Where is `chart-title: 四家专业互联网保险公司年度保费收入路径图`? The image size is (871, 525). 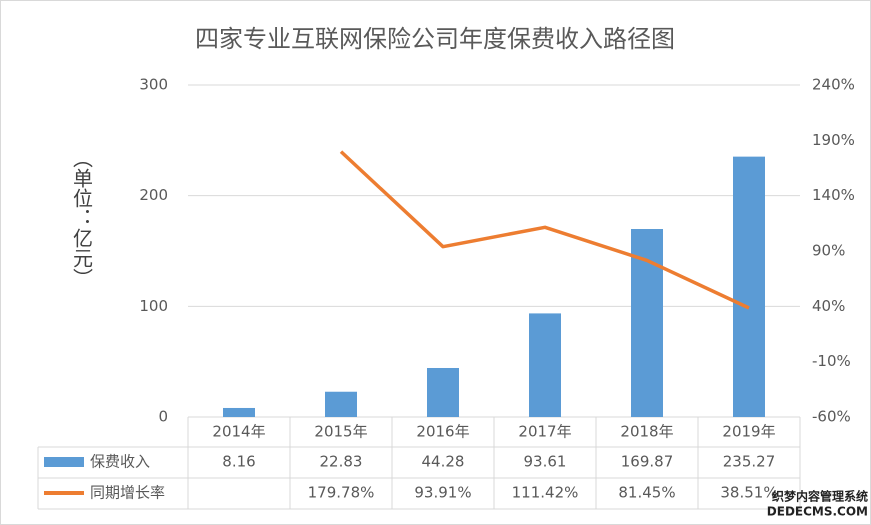
chart-title: 四家专业互联网保险公司年度保费收入路径图 is located at coordinates (435, 39).